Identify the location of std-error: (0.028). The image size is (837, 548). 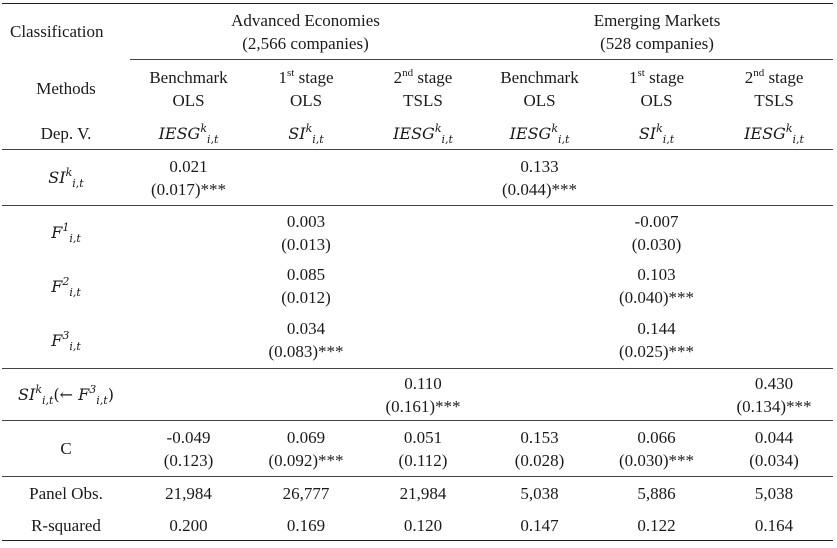
(539, 460).